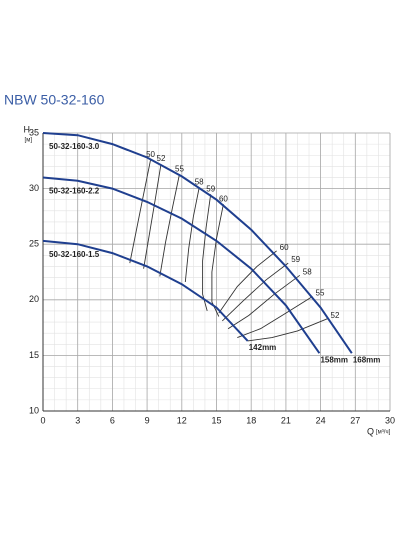  What do you see at coordinates (286, 420) in the screenshot?
I see `x-tick-label: 21` at bounding box center [286, 420].